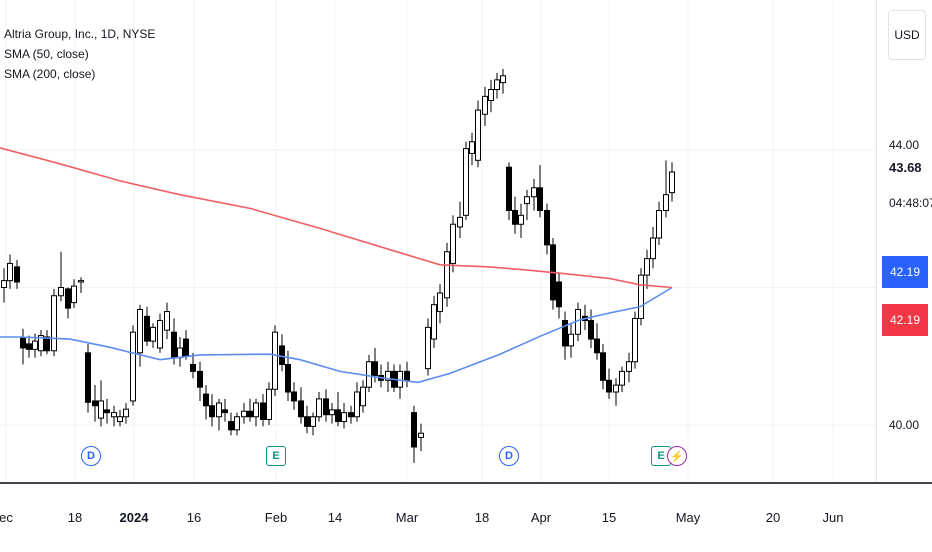 This screenshot has width=932, height=552. What do you see at coordinates (905, 272) in the screenshot?
I see `sma50-price-badge: 42.19` at bounding box center [905, 272].